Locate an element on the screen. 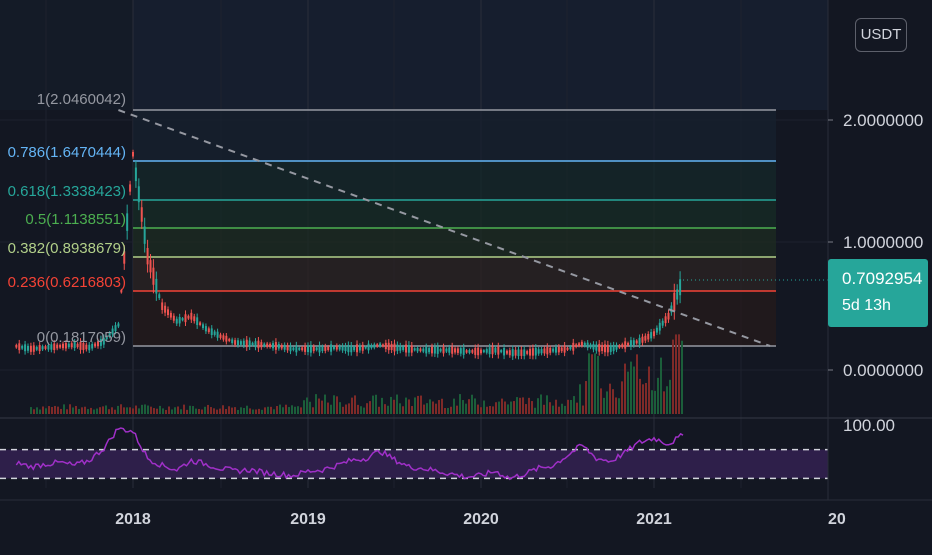  time-axis-label: 20 is located at coordinates (837, 519).